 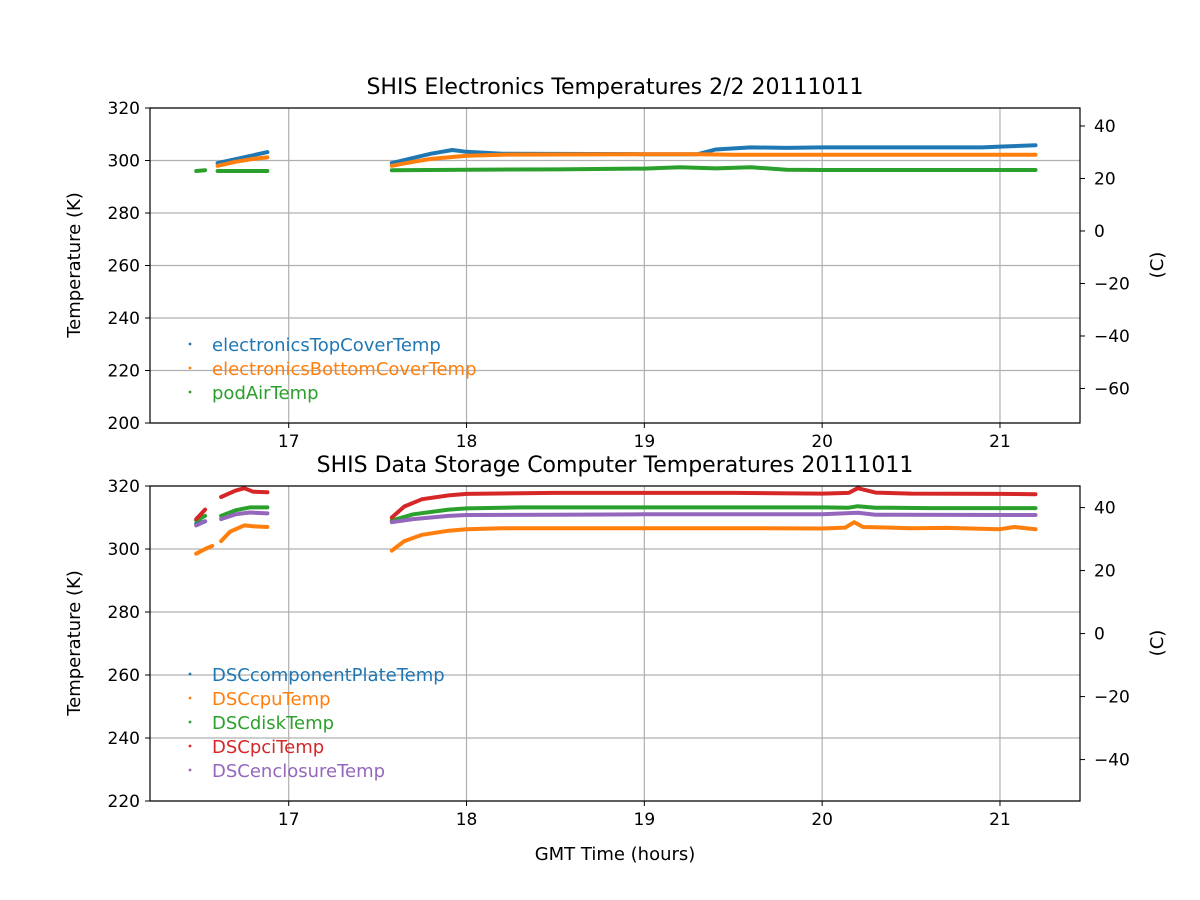 I want to click on dsc-y-tick-label: 220, so click(x=124, y=802).